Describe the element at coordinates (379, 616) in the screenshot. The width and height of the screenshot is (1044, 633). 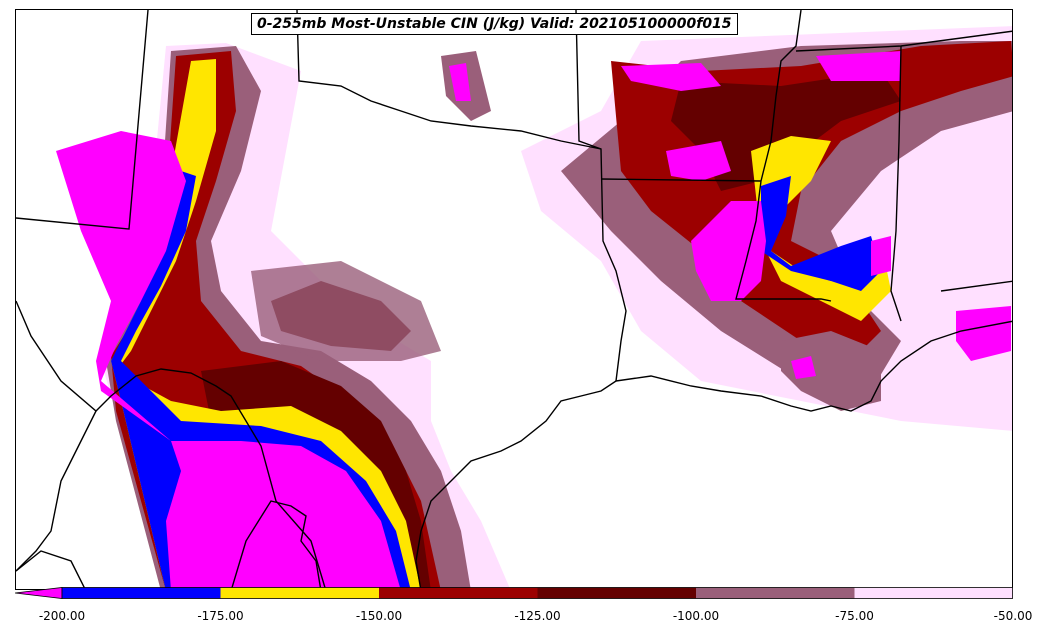
I see `colorbar-tick-label: -150.00` at that location.